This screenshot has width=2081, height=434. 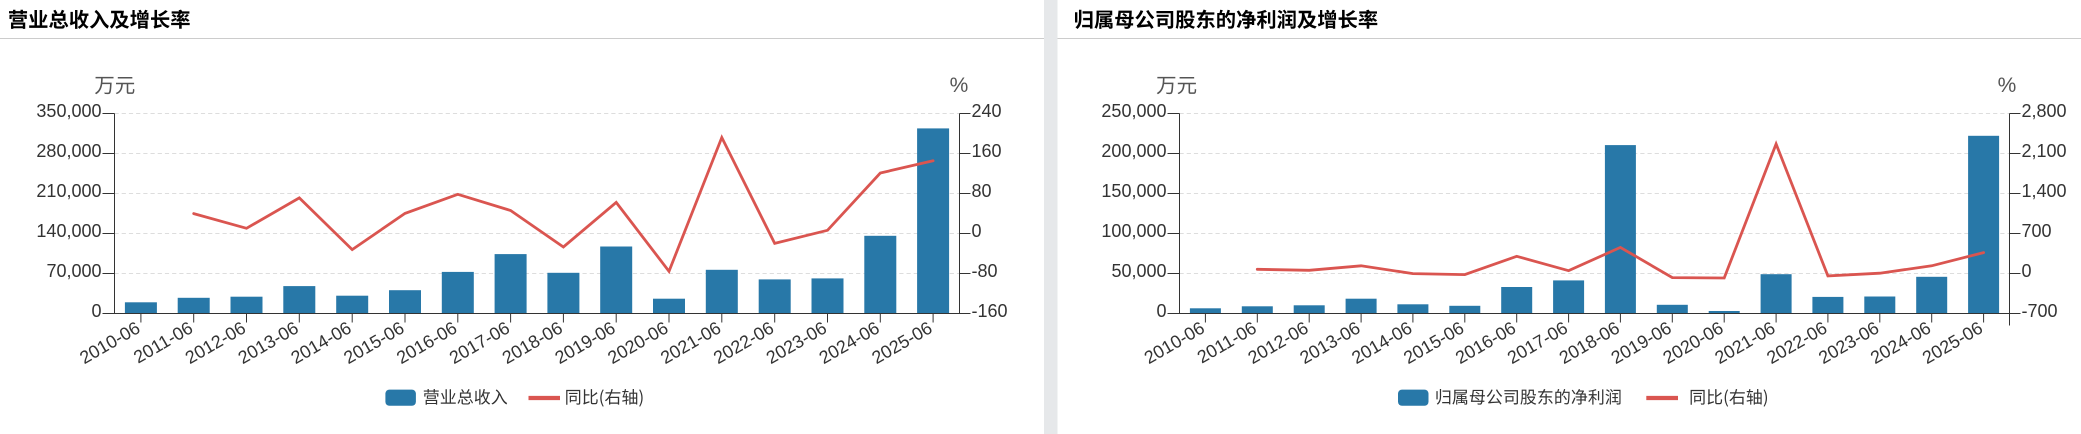 I want to click on svg-text: 700, so click(x=2037, y=231).